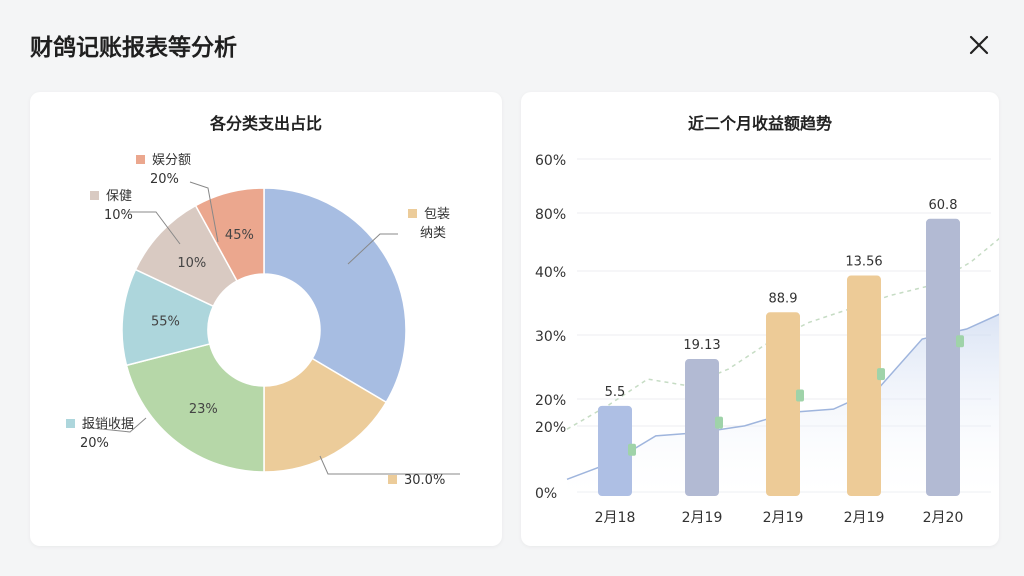 This screenshot has height=576, width=1024. What do you see at coordinates (759, 123) in the screenshot?
I see `bar-chart-title: 近二个月收益额趋势` at bounding box center [759, 123].